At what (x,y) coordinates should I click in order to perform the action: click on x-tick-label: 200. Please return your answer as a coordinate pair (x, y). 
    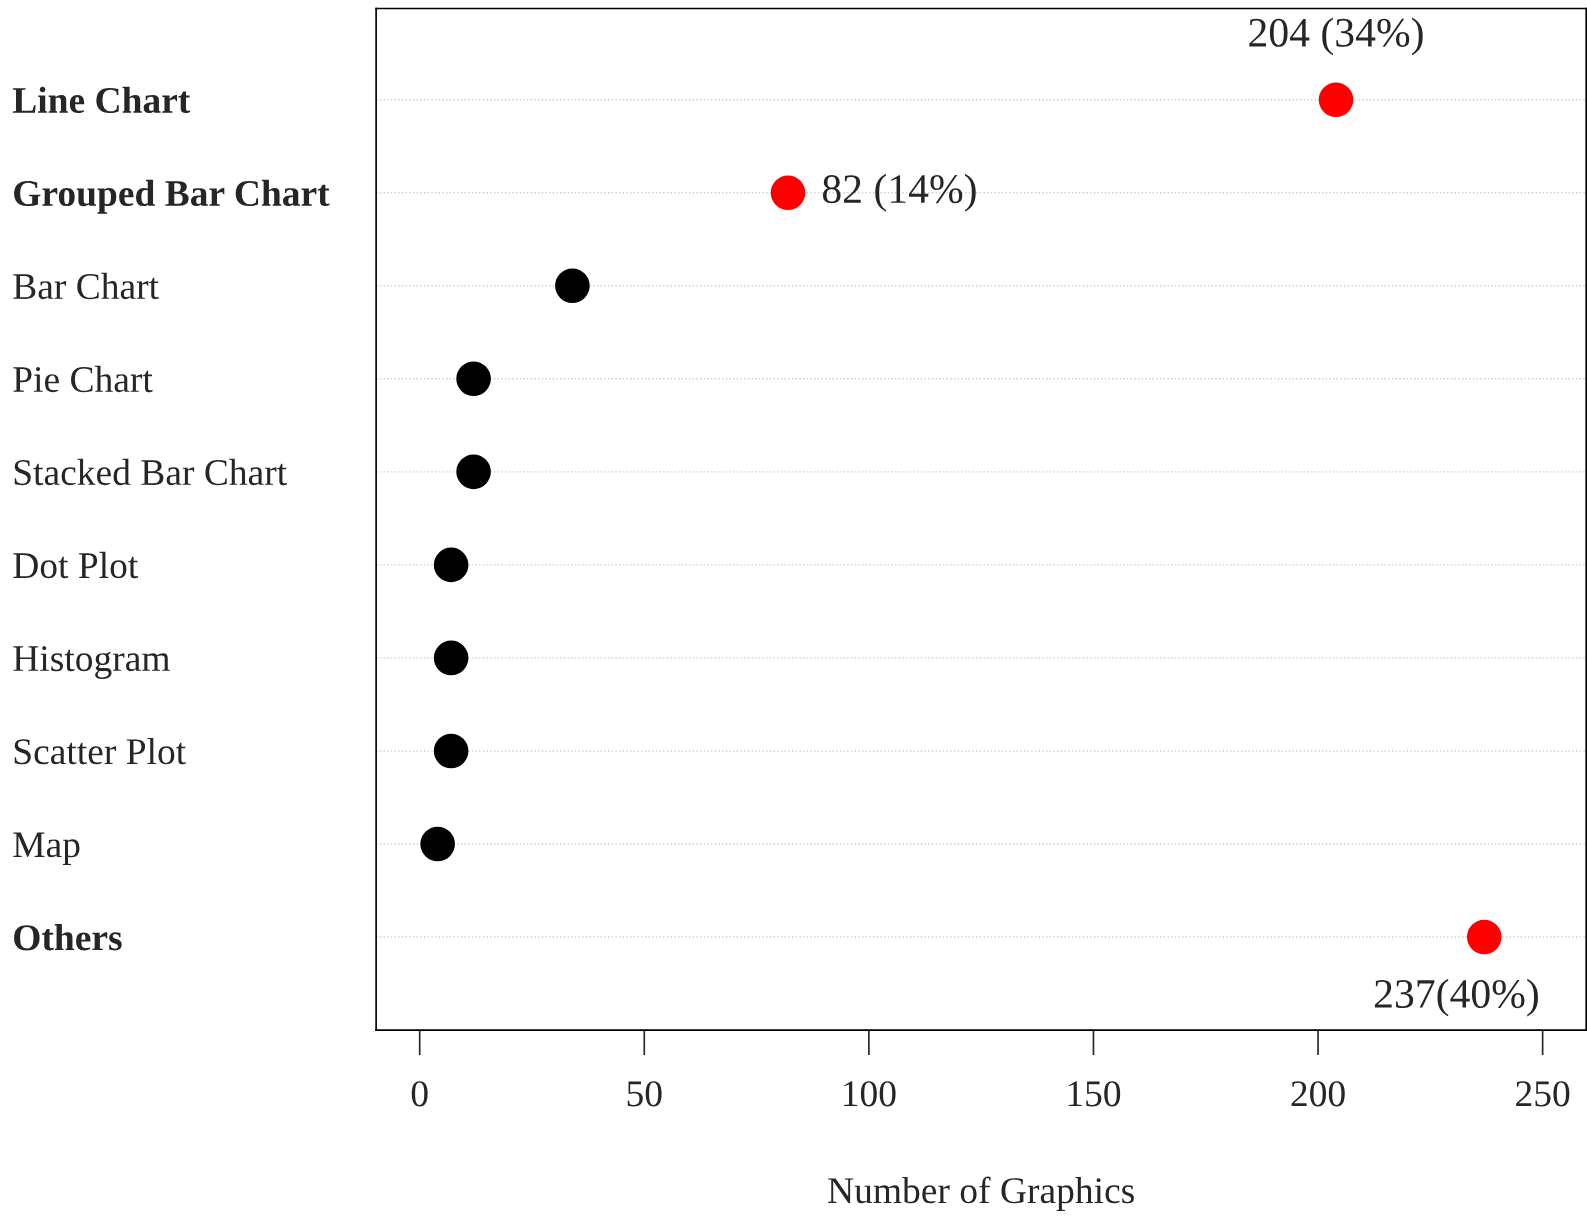
    Looking at the image, I should click on (1318, 1094).